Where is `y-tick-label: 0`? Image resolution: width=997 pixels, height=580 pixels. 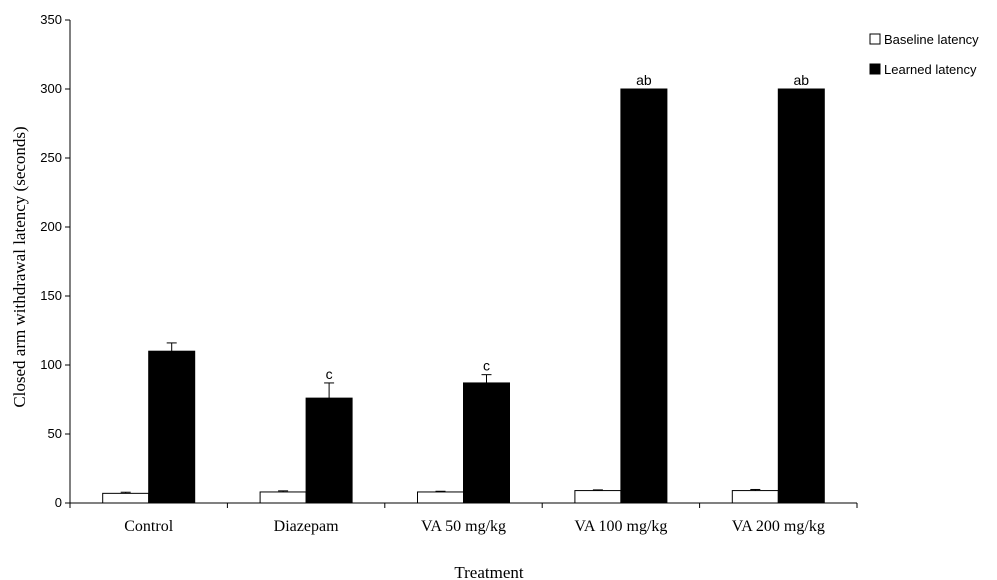 y-tick-label: 0 is located at coordinates (58, 502).